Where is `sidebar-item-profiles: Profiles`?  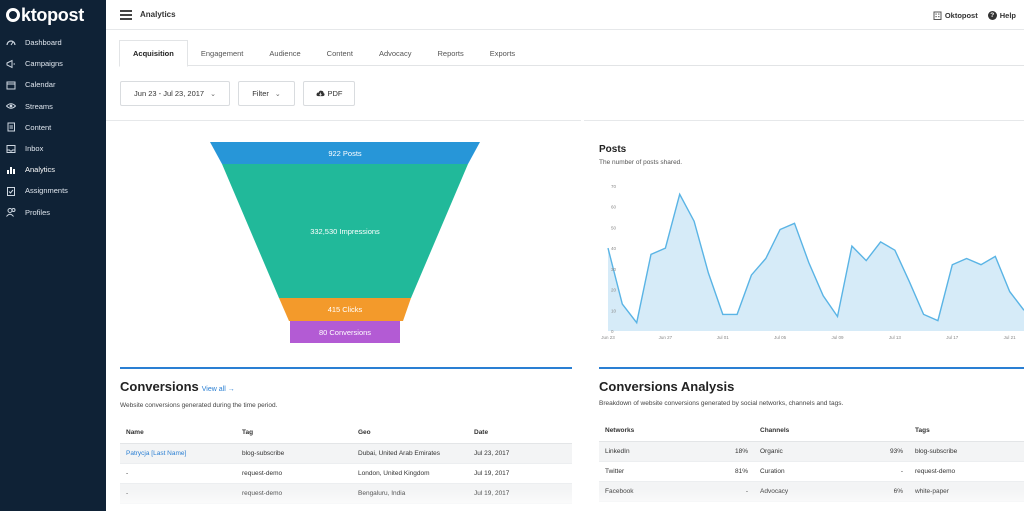 sidebar-item-profiles: Profiles is located at coordinates (53, 212).